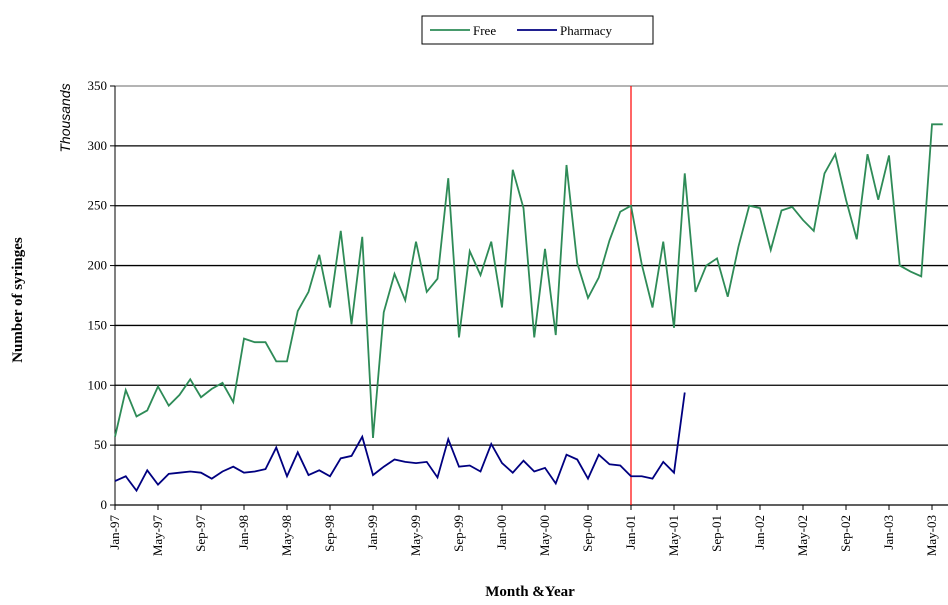 Image resolution: width=948 pixels, height=605 pixels. I want to click on x-tick-label: Jan-99, so click(372, 532).